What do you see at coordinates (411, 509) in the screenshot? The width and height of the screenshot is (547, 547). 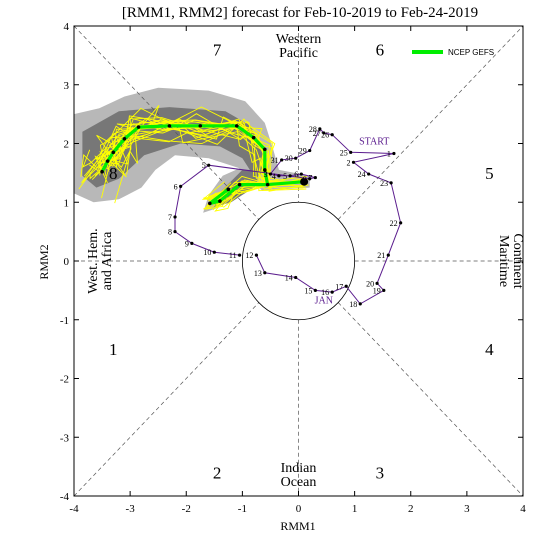 I see `x-tick-label: 2` at bounding box center [411, 509].